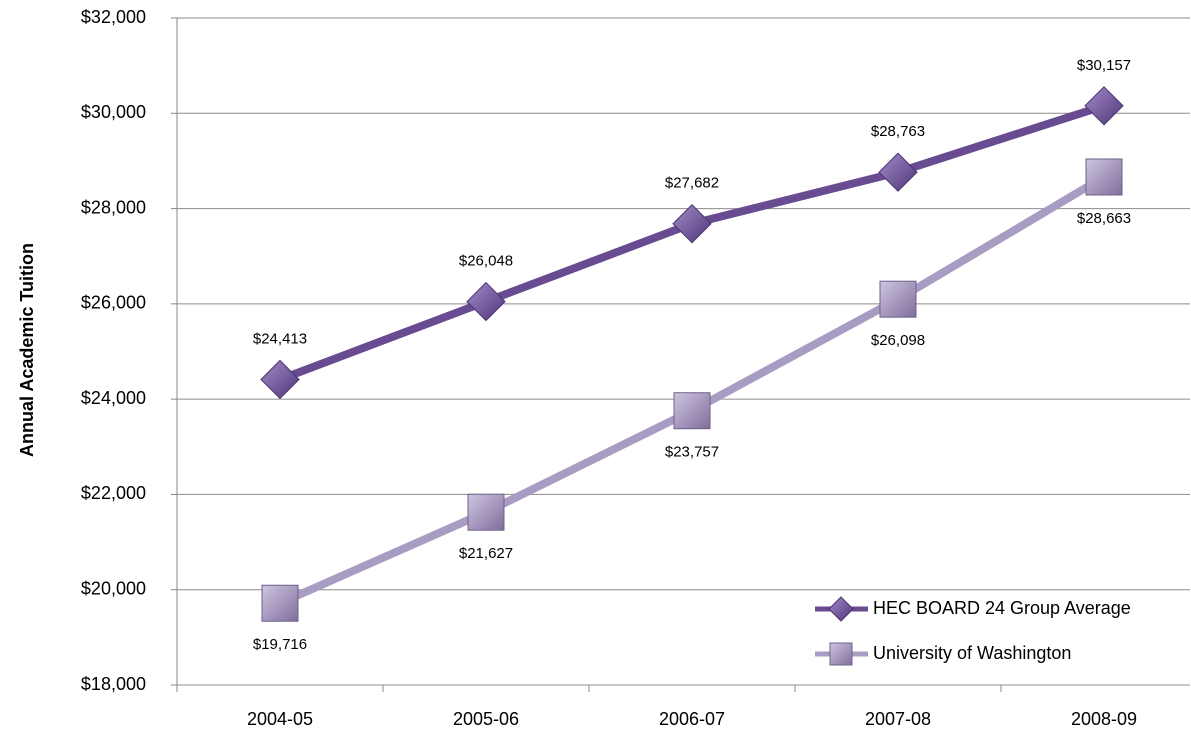  Describe the element at coordinates (898, 131) in the screenshot. I see `data-label: $28,763` at that location.